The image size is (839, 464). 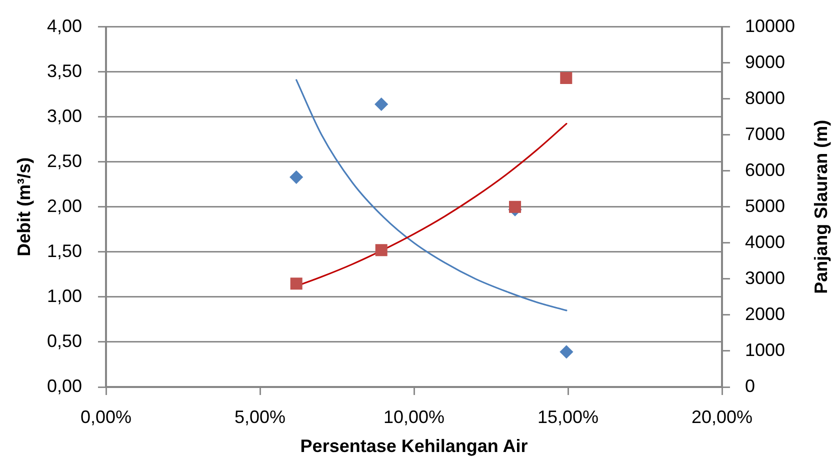 I want to click on x-axis-title: Persentase Kehilangan Air, so click(x=414, y=446).